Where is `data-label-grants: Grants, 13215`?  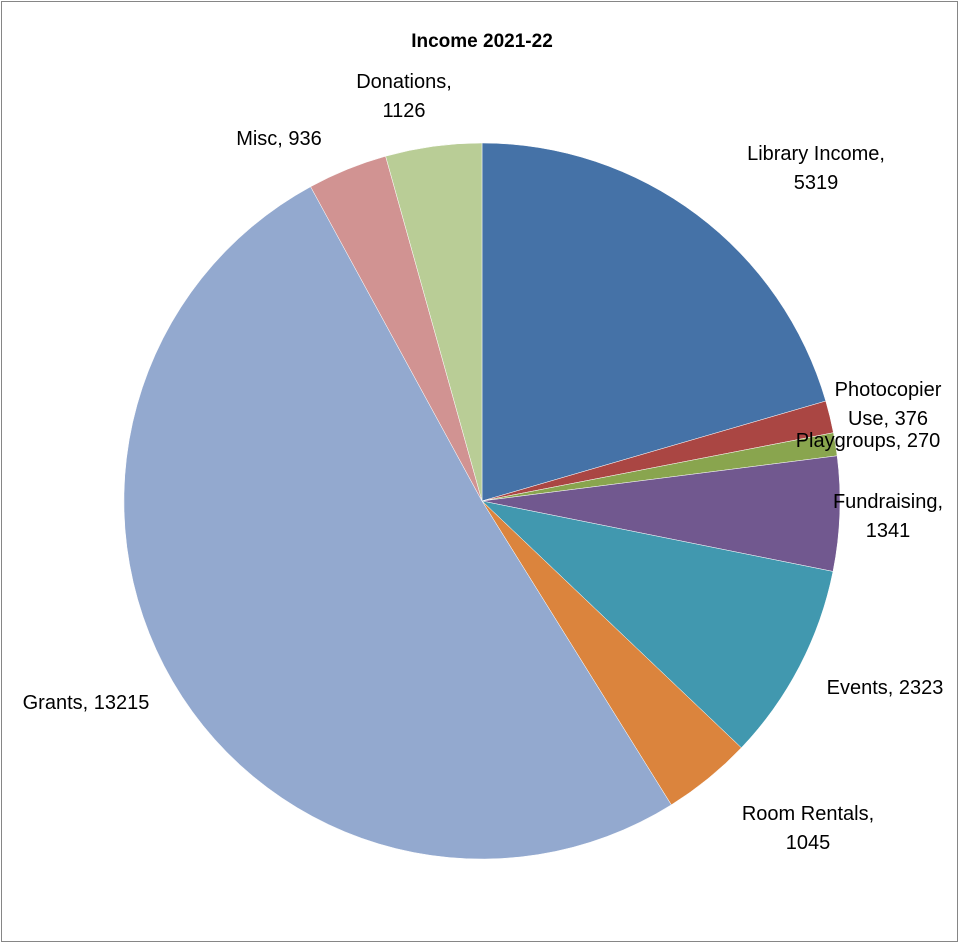 data-label-grants: Grants, 13215 is located at coordinates (86, 703).